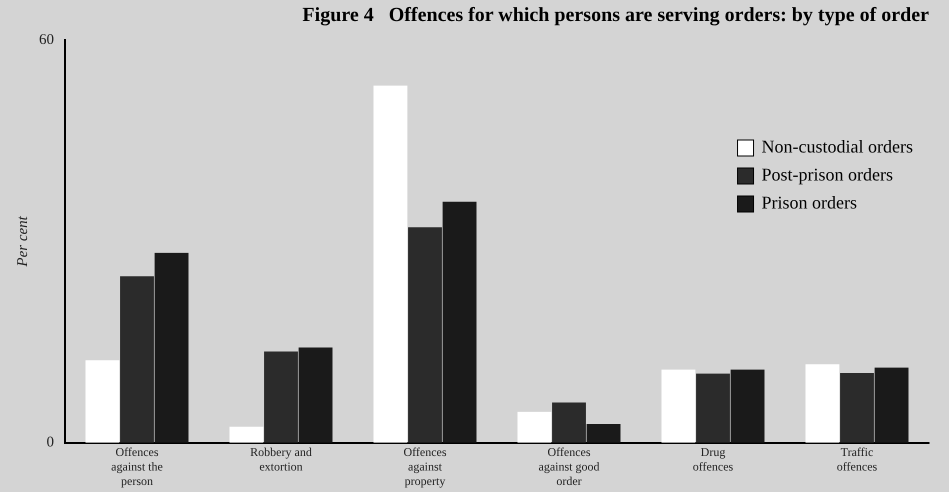  What do you see at coordinates (50, 442) in the screenshot?
I see `y-tick-label: 0` at bounding box center [50, 442].